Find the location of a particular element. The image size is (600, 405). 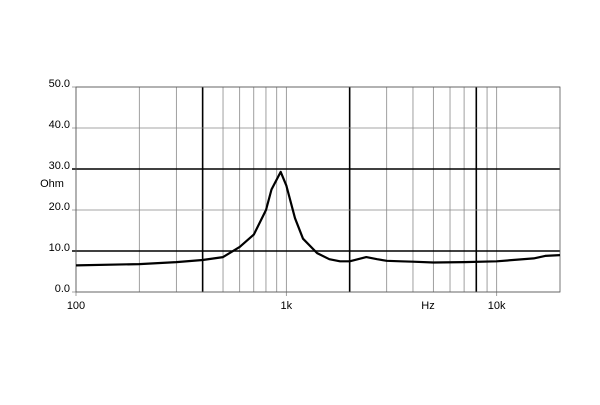

y-axis-label: Ohm is located at coordinates (52, 184).